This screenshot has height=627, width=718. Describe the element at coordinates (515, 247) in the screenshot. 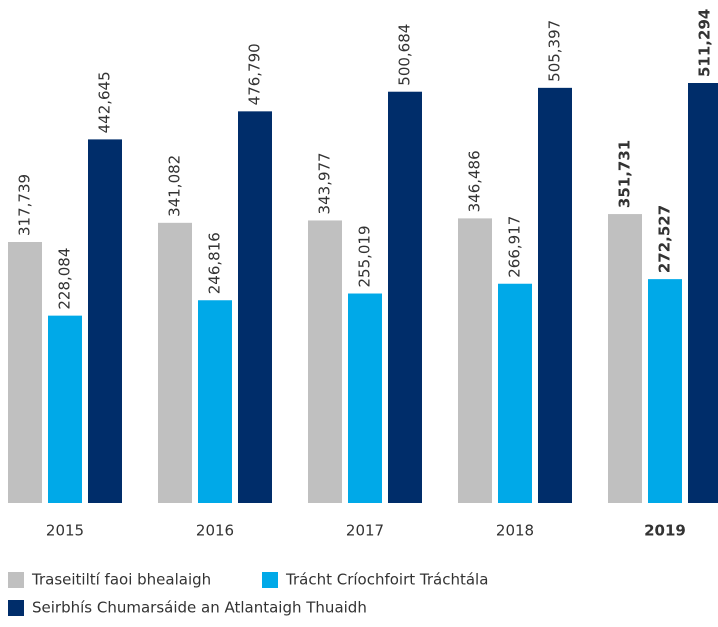

I see `value-label: 266,917` at that location.